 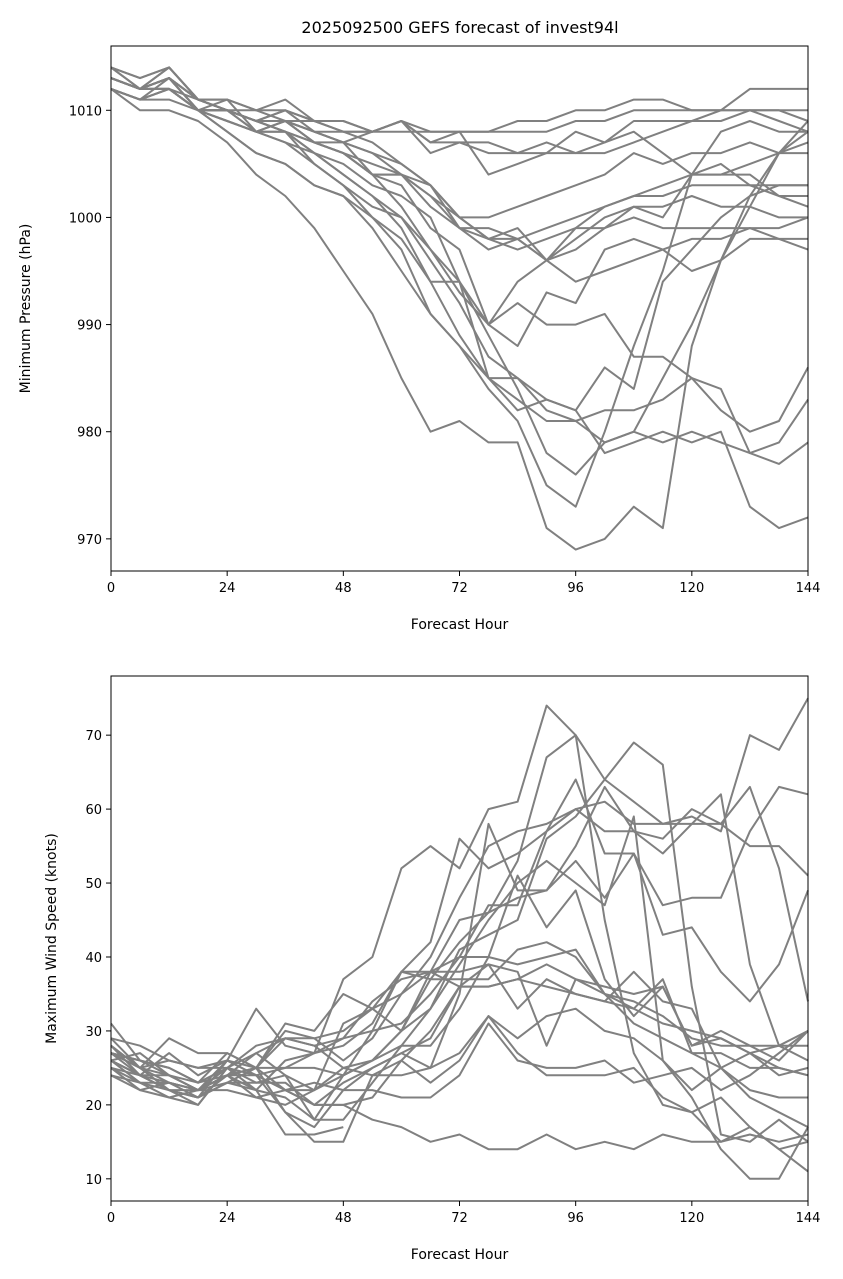 What do you see at coordinates (85, 111) in the screenshot?
I see `pressure-y-tick-label: 1010` at bounding box center [85, 111].